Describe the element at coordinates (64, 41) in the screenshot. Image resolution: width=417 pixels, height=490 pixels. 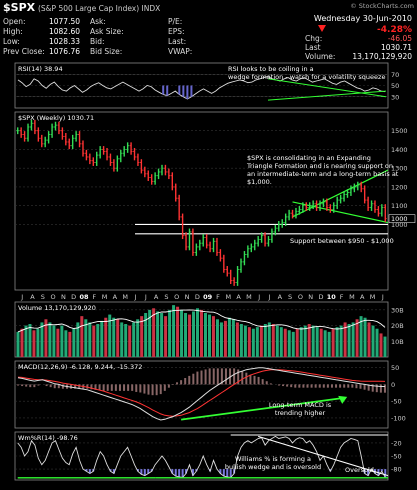
I see `header-value: 1028.33` at that location.